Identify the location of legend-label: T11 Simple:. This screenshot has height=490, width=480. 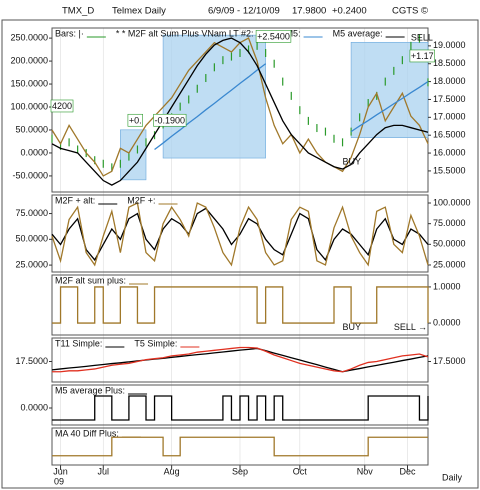
(78, 343).